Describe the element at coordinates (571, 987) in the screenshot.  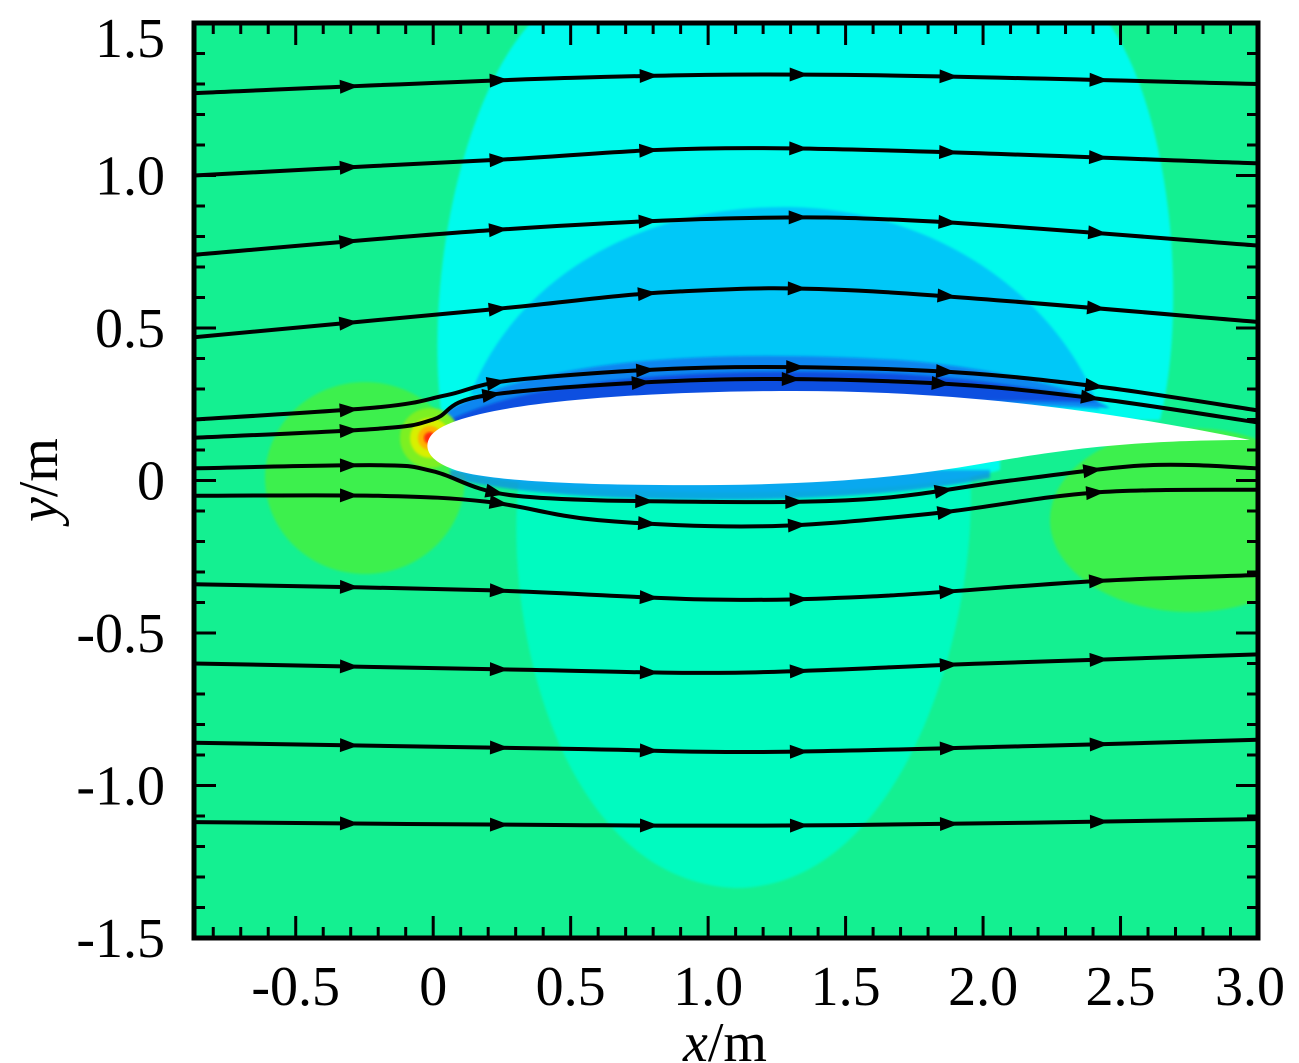
I see `x-tick-label: 0.5` at that location.